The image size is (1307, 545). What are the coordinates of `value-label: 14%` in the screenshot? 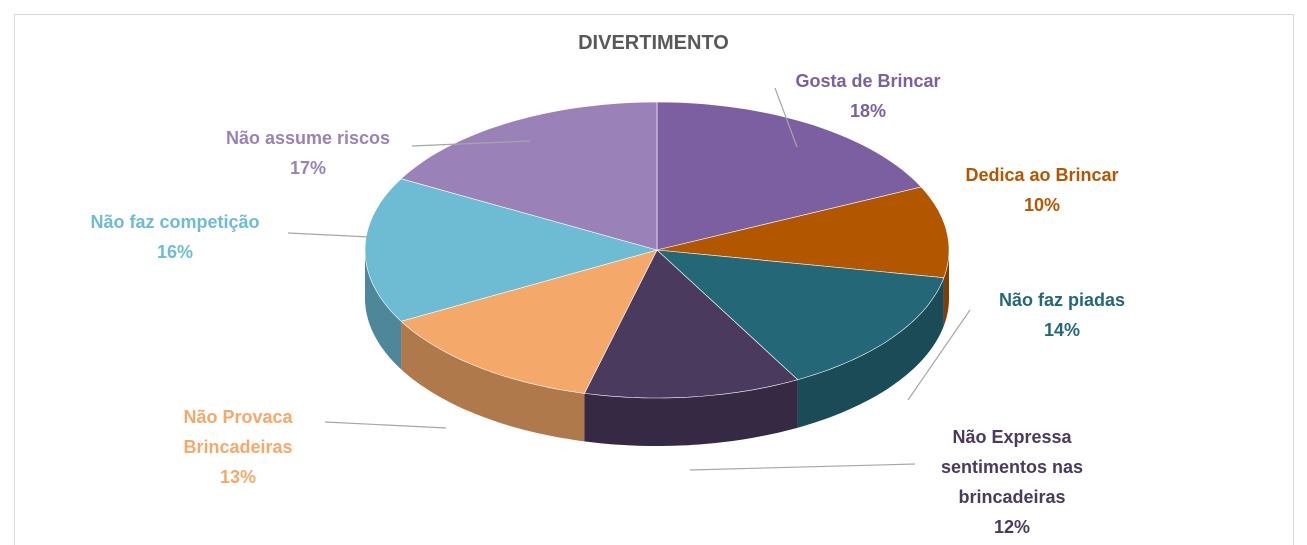 It's located at (1062, 330).